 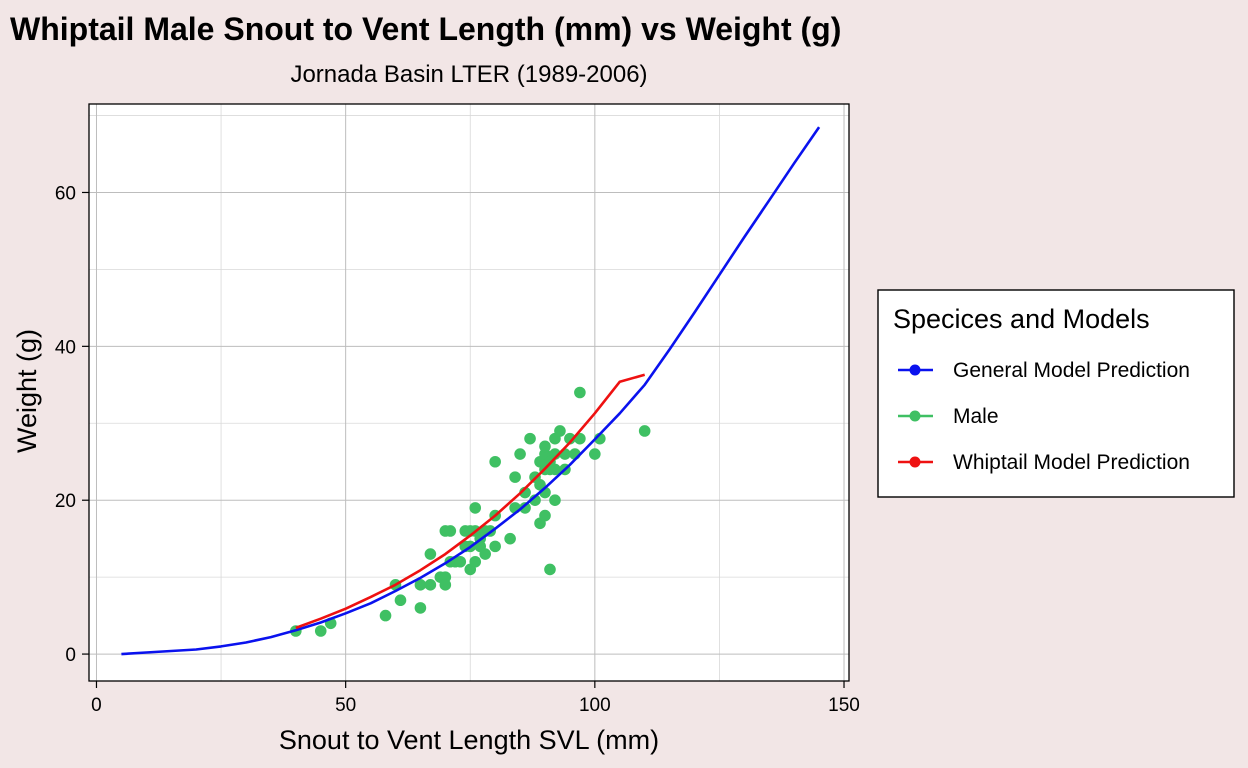 What do you see at coordinates (65, 193) in the screenshot?
I see `y-tick-label: 60` at bounding box center [65, 193].